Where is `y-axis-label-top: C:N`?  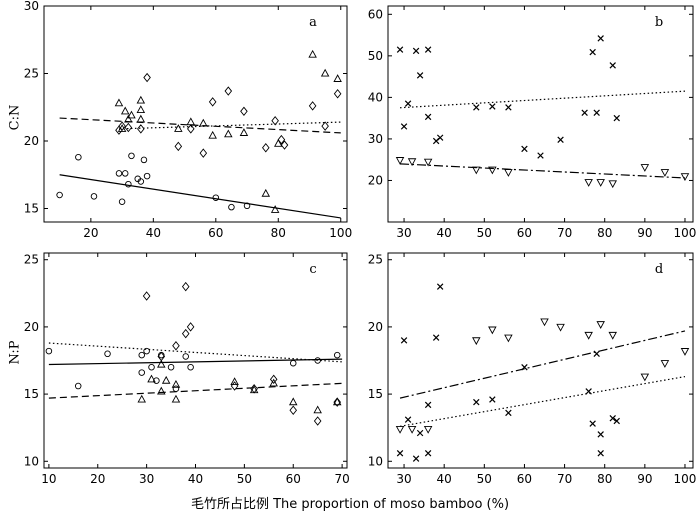
y-axis-label-top: C:N is located at coordinates (15, 117).